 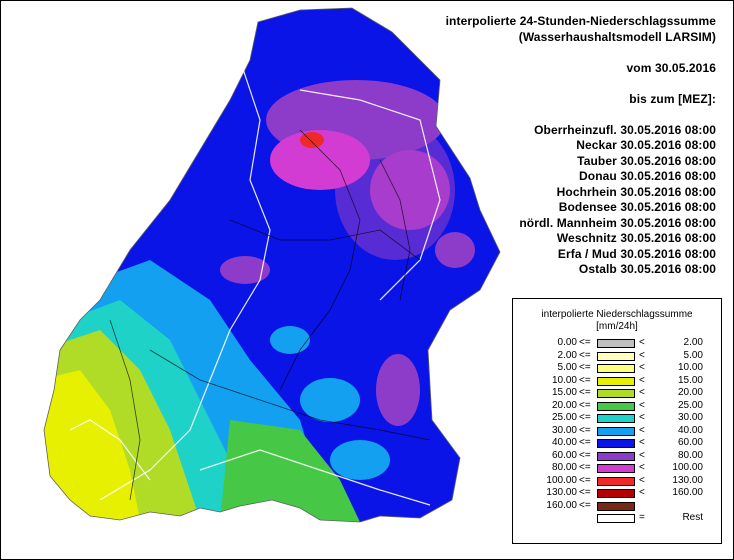 I want to click on basin-row: Hochrhein 30.05.2016 08:00, so click(x=581, y=193).